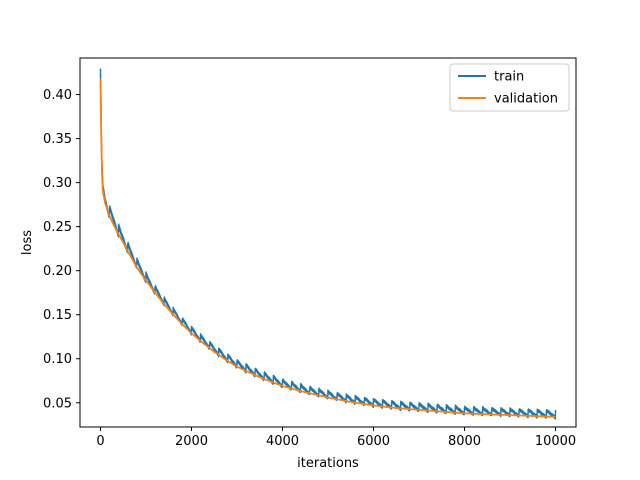  What do you see at coordinates (61, 249) in the screenshot?
I see `y-axis-ticks: 0.05 0.10 0.15 0.20 0.25 0.30 0.35 0.40` at bounding box center [61, 249].